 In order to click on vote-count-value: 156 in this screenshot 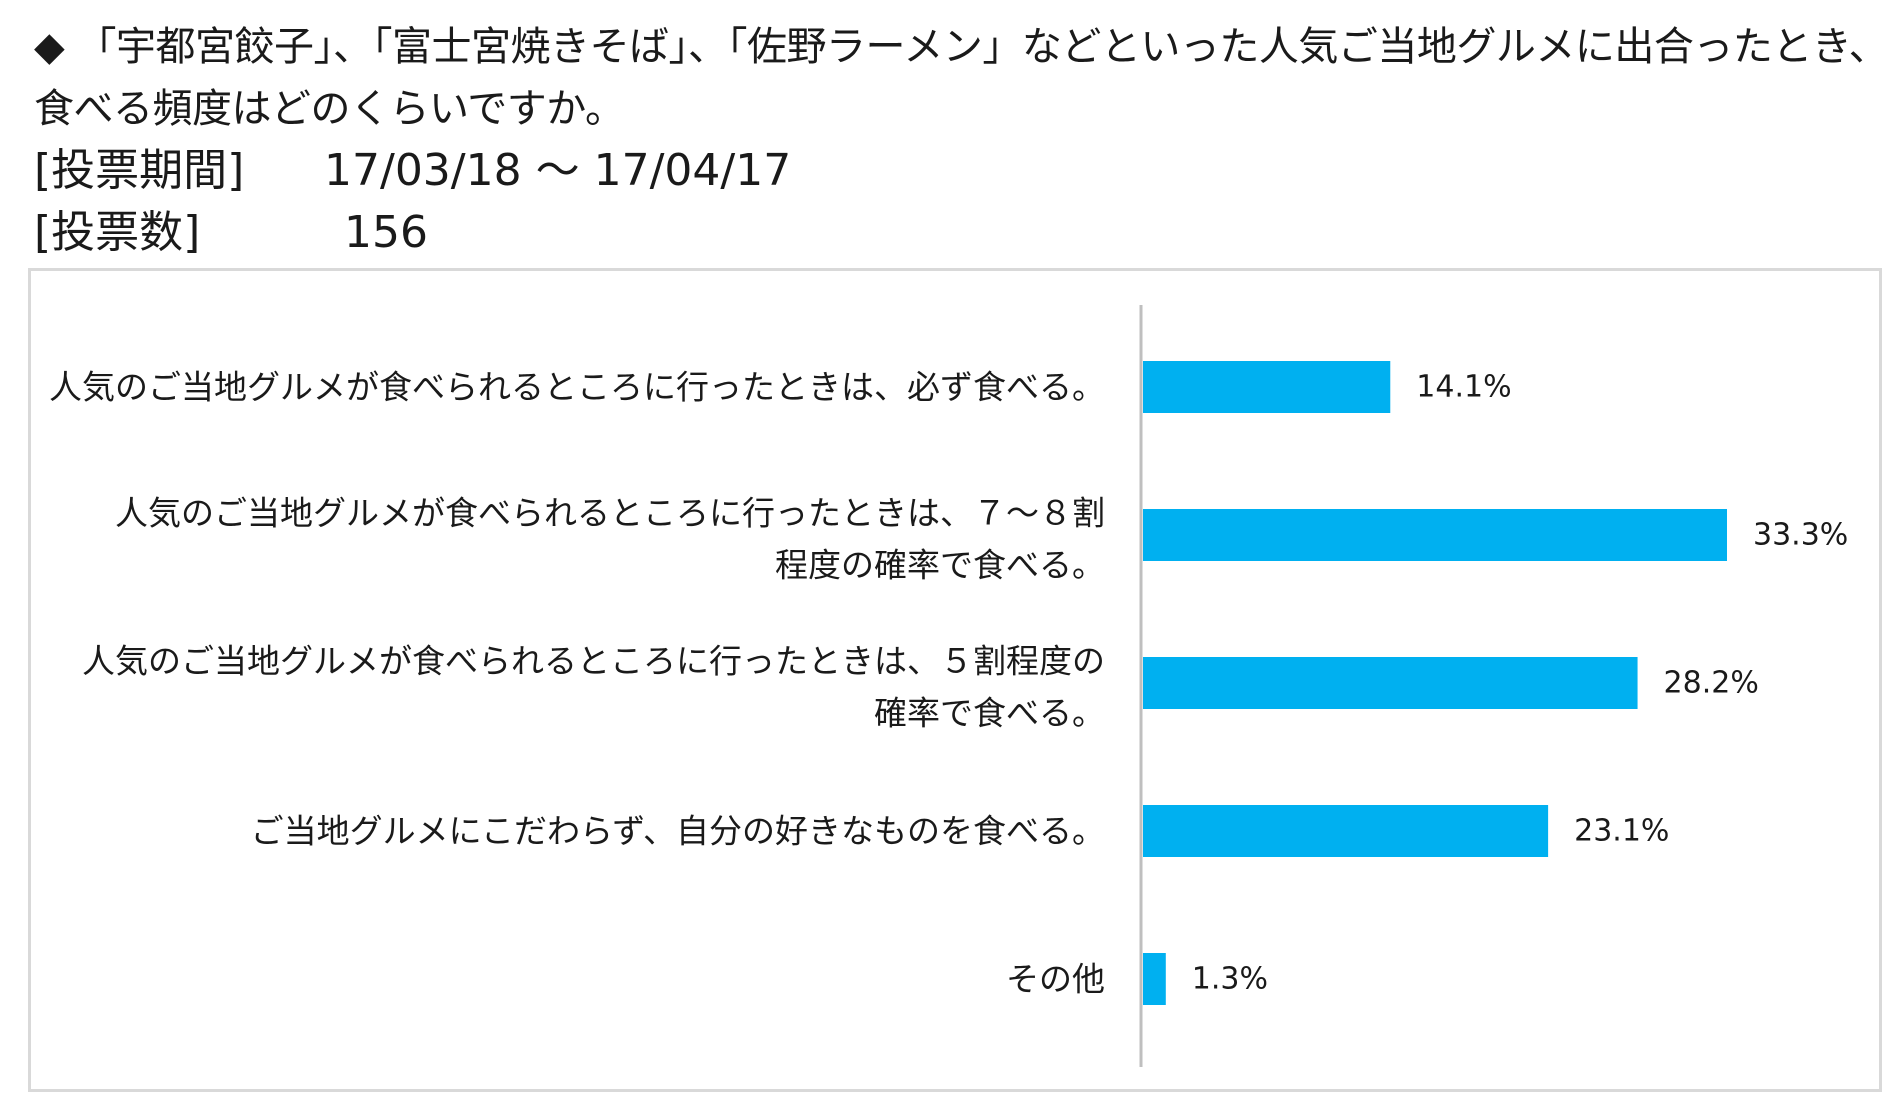, I will do `click(386, 232)`.